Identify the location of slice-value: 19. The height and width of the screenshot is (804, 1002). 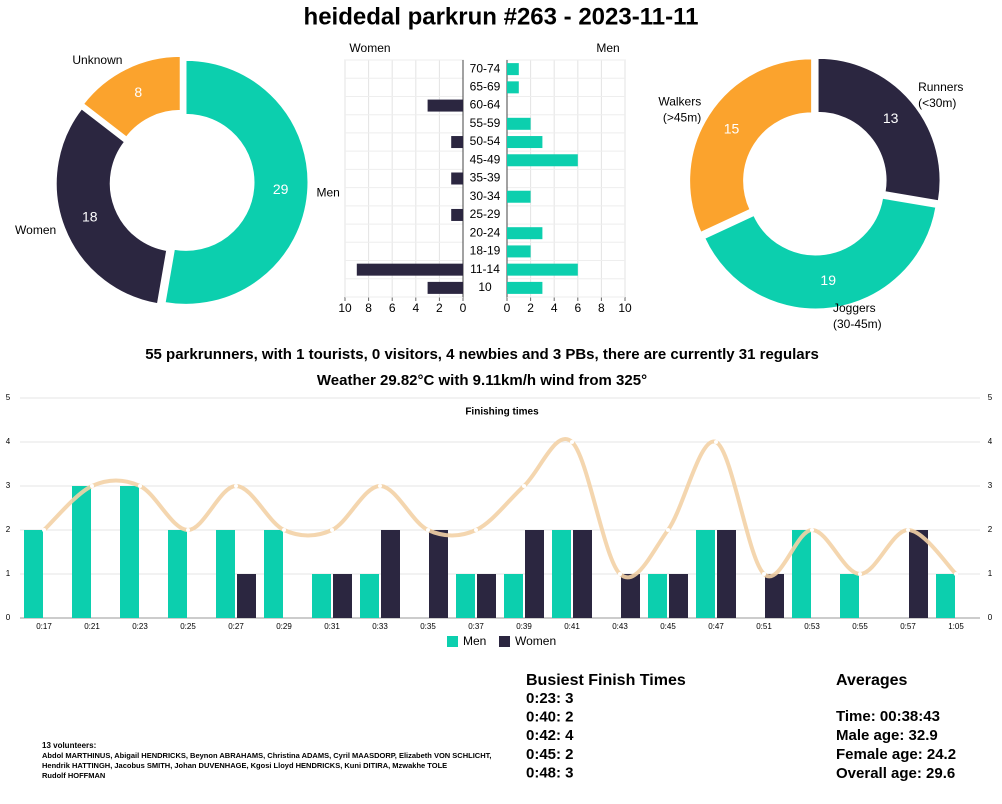
(828, 280).